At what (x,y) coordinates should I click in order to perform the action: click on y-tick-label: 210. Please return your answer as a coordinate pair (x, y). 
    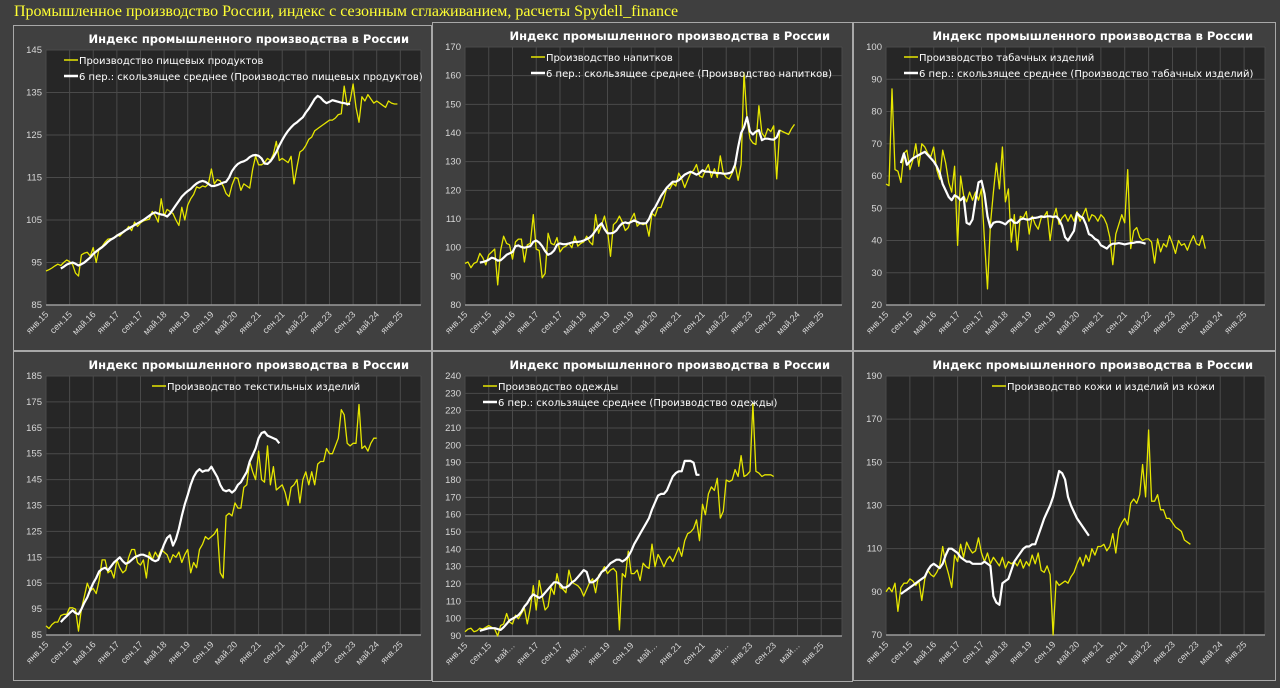
    Looking at the image, I should click on (453, 428).